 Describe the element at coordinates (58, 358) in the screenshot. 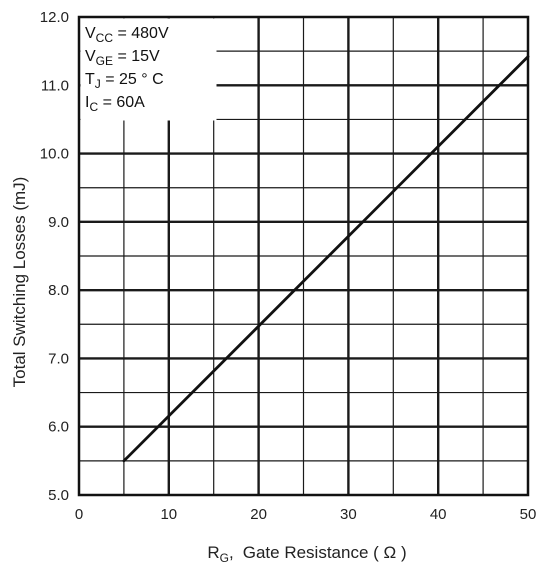

I see `y-tick-label: 7.0` at that location.